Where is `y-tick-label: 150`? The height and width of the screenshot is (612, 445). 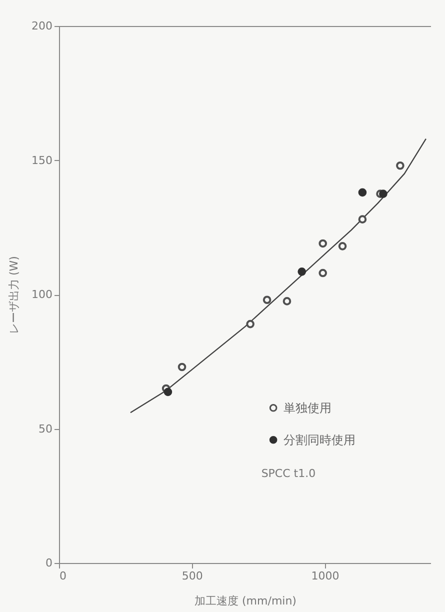
y-tick-label: 150 is located at coordinates (42, 160).